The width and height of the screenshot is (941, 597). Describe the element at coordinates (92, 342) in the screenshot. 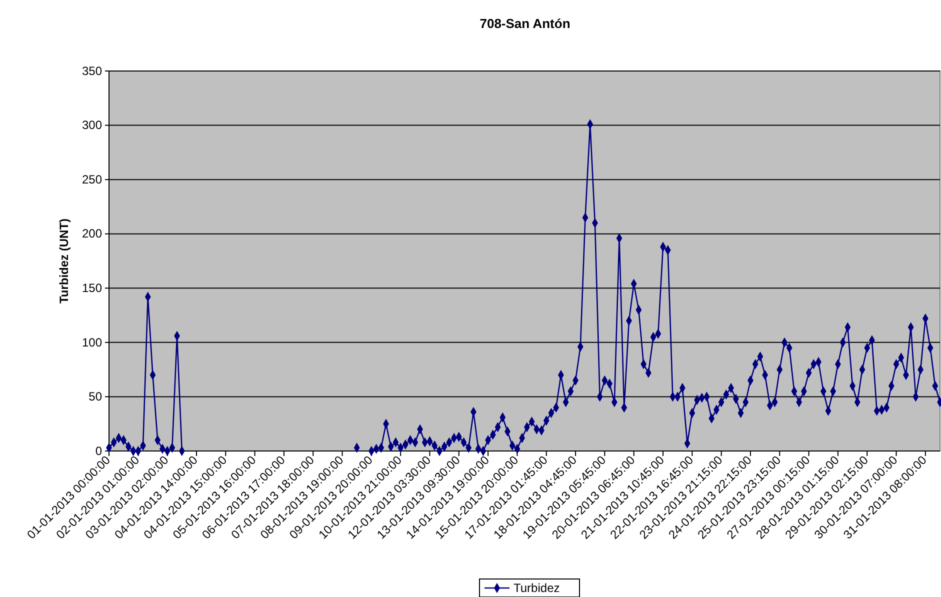

I see `y-tick-label: 100` at that location.